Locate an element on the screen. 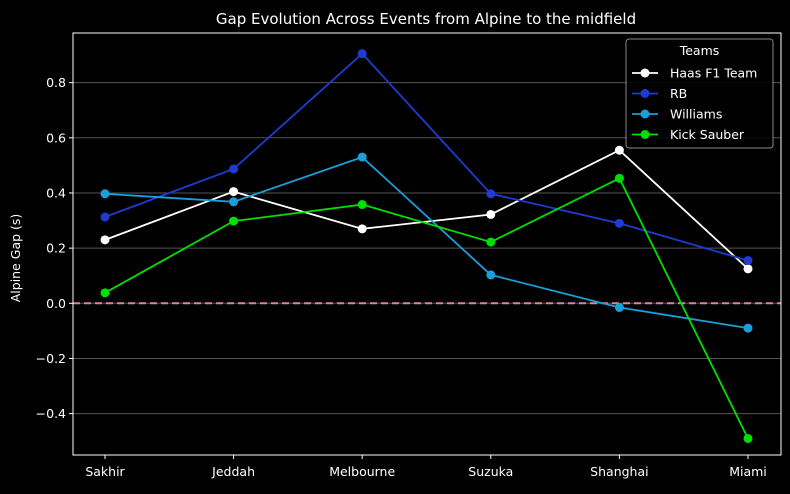  legend-marker-haas-f1-team is located at coordinates (645, 73).